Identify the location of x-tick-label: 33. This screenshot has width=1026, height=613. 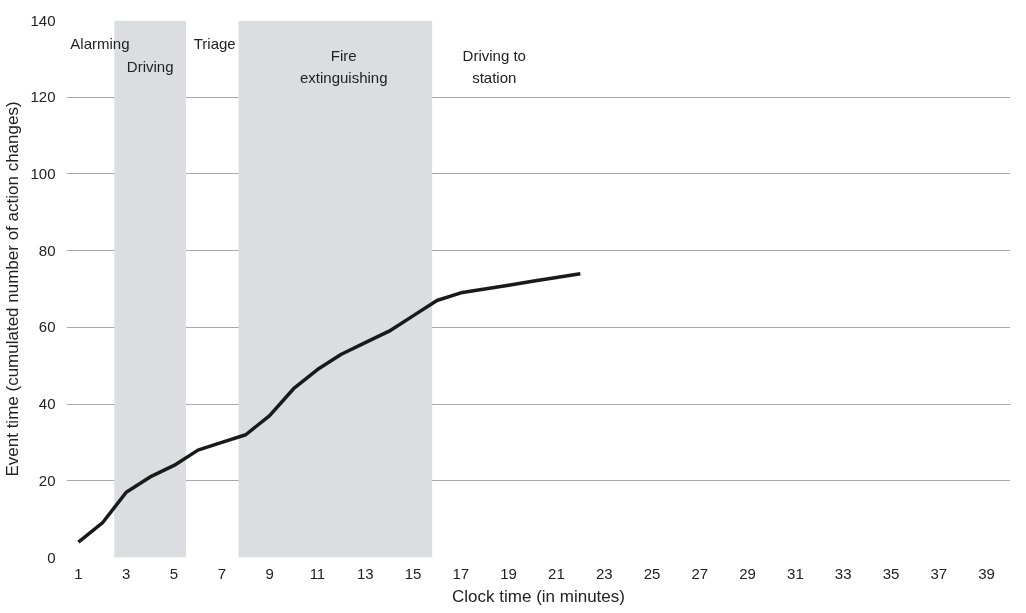
(843, 573).